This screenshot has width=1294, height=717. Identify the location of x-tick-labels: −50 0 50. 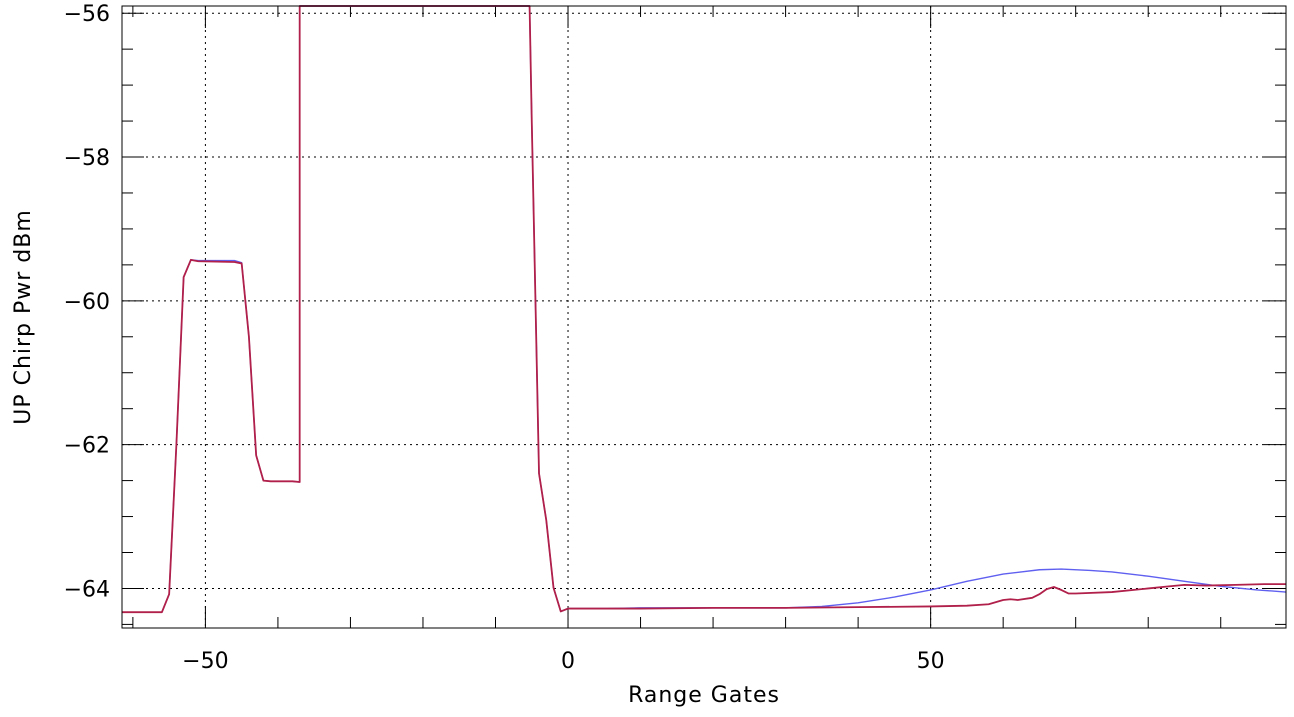
(563, 661).